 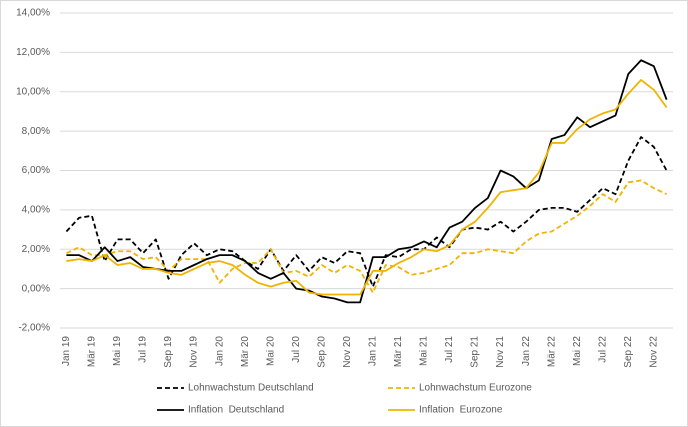 What do you see at coordinates (219, 351) in the screenshot?
I see `x-tick-label: Jan 20` at bounding box center [219, 351].